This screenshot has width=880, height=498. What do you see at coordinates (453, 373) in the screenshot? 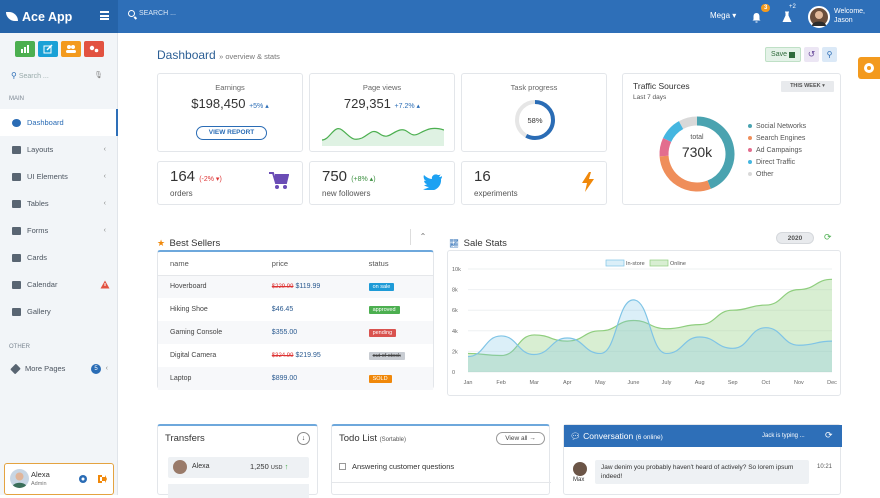
I see `y-tick-label: 0` at bounding box center [453, 373].